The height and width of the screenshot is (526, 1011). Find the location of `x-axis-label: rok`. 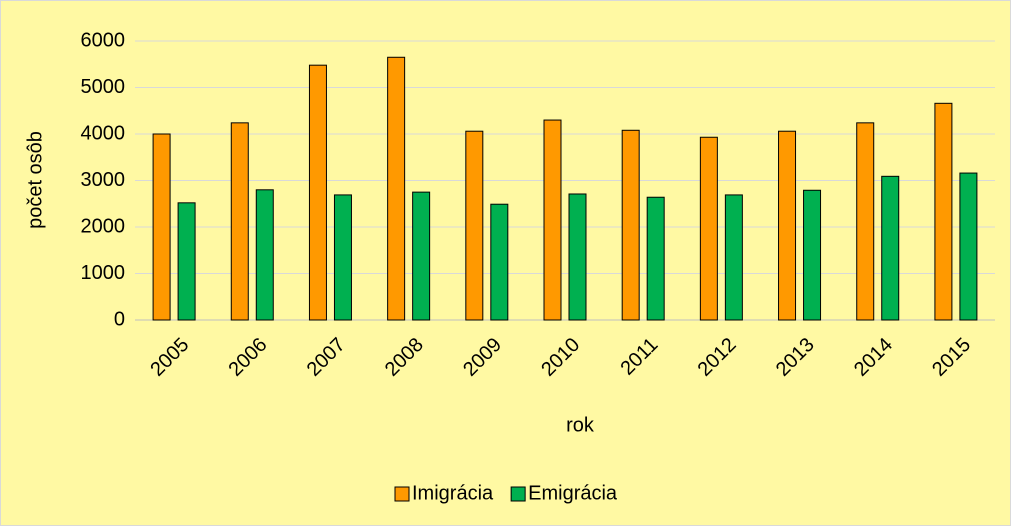

x-axis-label: rok is located at coordinates (580, 425).